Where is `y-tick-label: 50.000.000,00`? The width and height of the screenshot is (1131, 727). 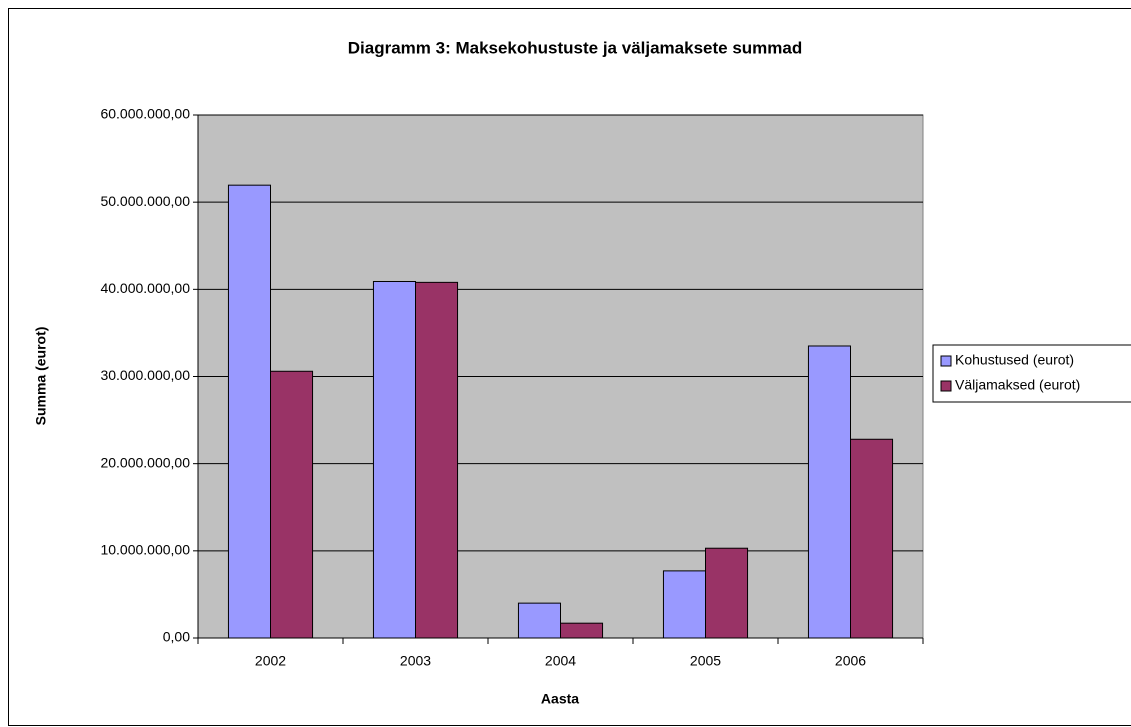
y-tick-label: 50.000.000,00 is located at coordinates (145, 201).